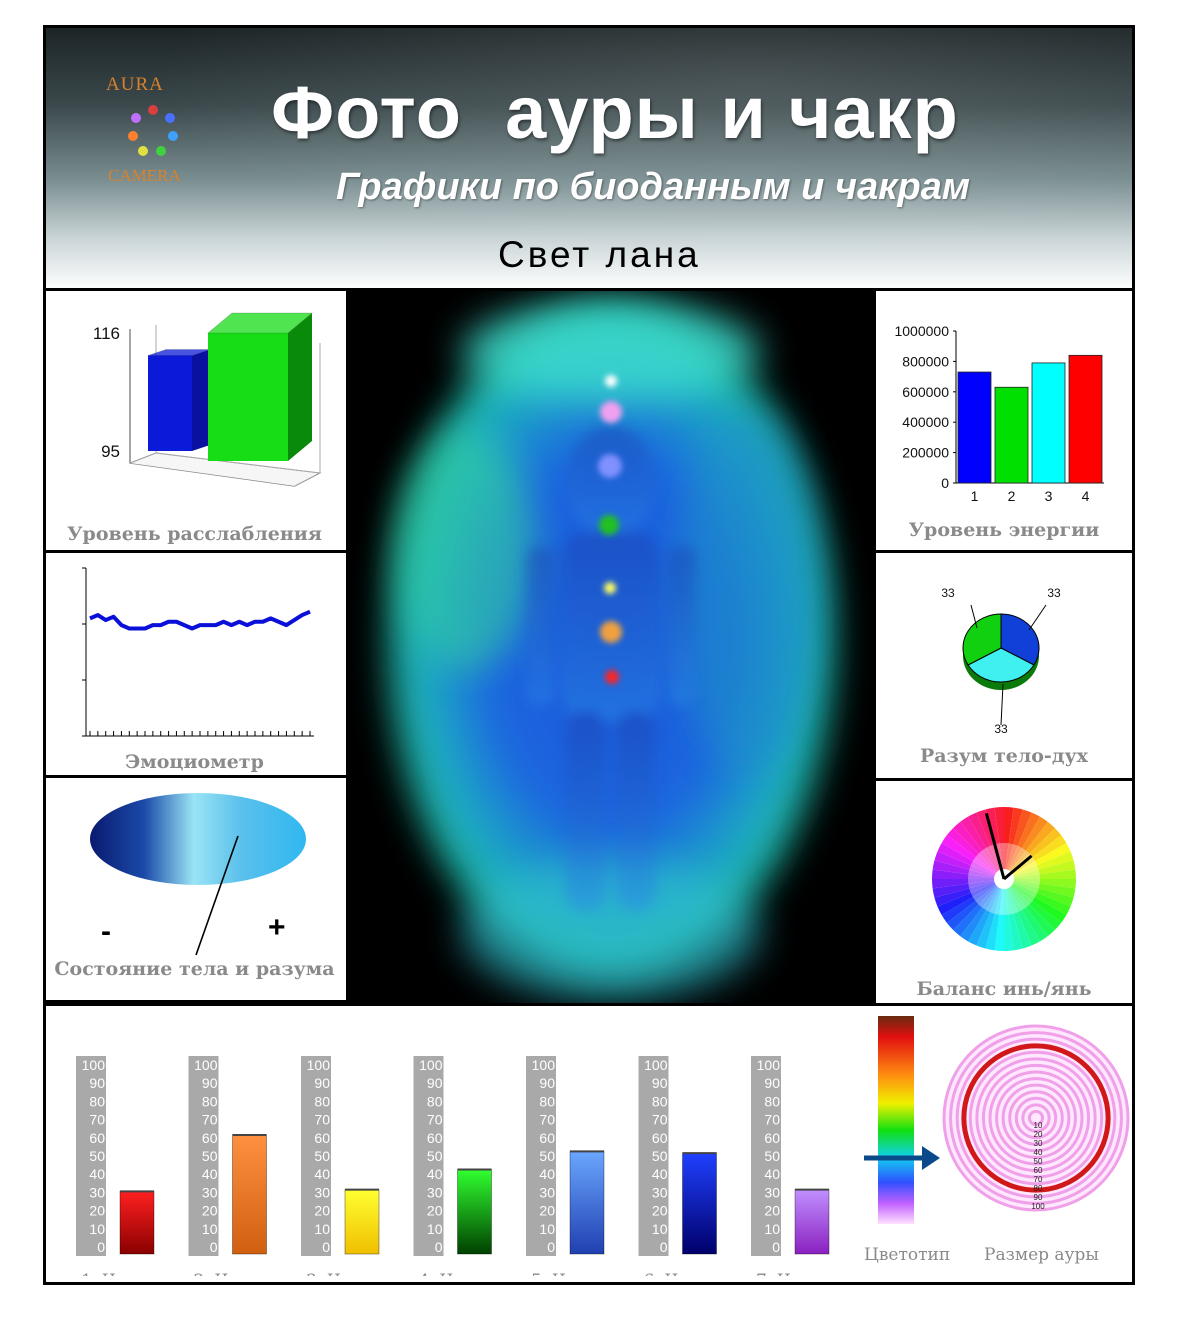 The width and height of the screenshot is (1197, 1340). I want to click on yin-yang-color-wheel, so click(1004, 879).